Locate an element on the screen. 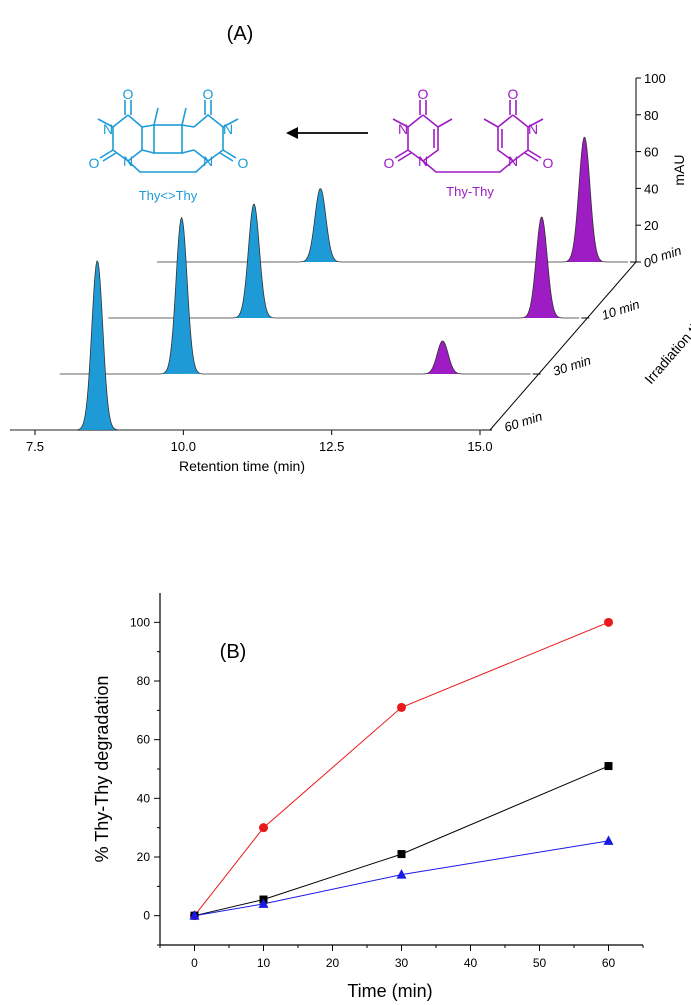 The width and height of the screenshot is (691, 1005). thy-thy-atom-labels: O N O N O N O N is located at coordinates (469, 128).